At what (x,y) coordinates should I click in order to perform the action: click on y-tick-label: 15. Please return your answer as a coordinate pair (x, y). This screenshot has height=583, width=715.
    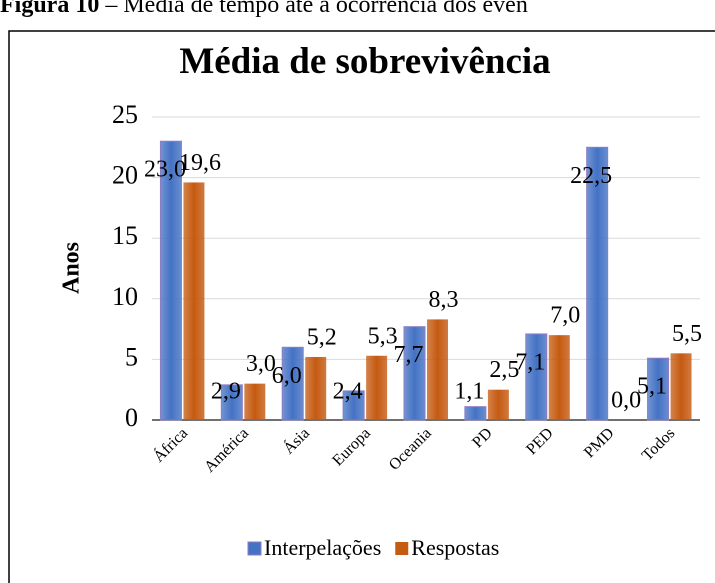
    Looking at the image, I should click on (125, 235).